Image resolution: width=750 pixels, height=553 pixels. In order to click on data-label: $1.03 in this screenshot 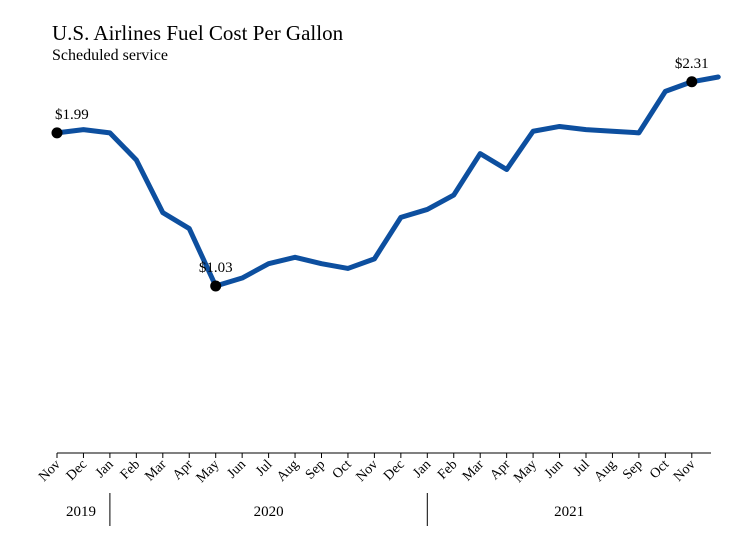, I will do `click(216, 268)`.